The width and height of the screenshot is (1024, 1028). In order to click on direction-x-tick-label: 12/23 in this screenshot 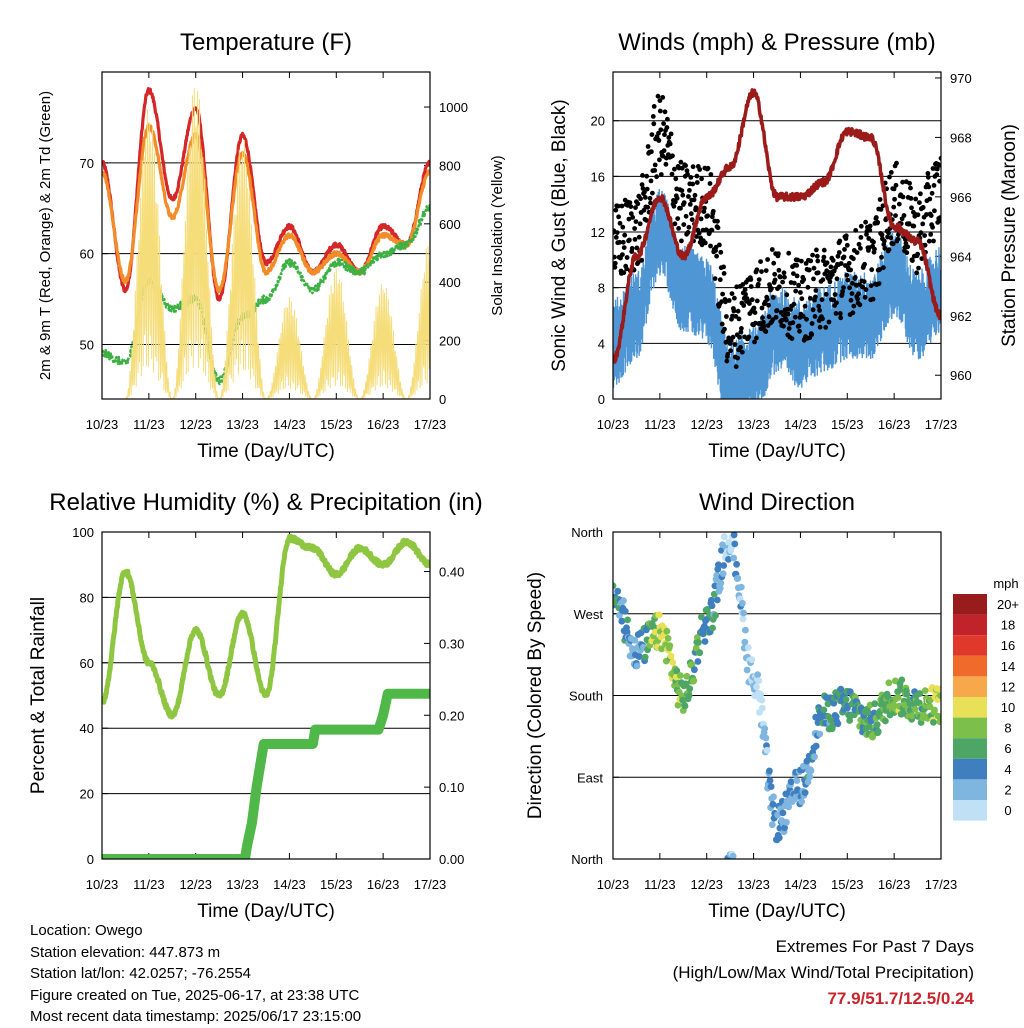, I will do `click(706, 884)`.